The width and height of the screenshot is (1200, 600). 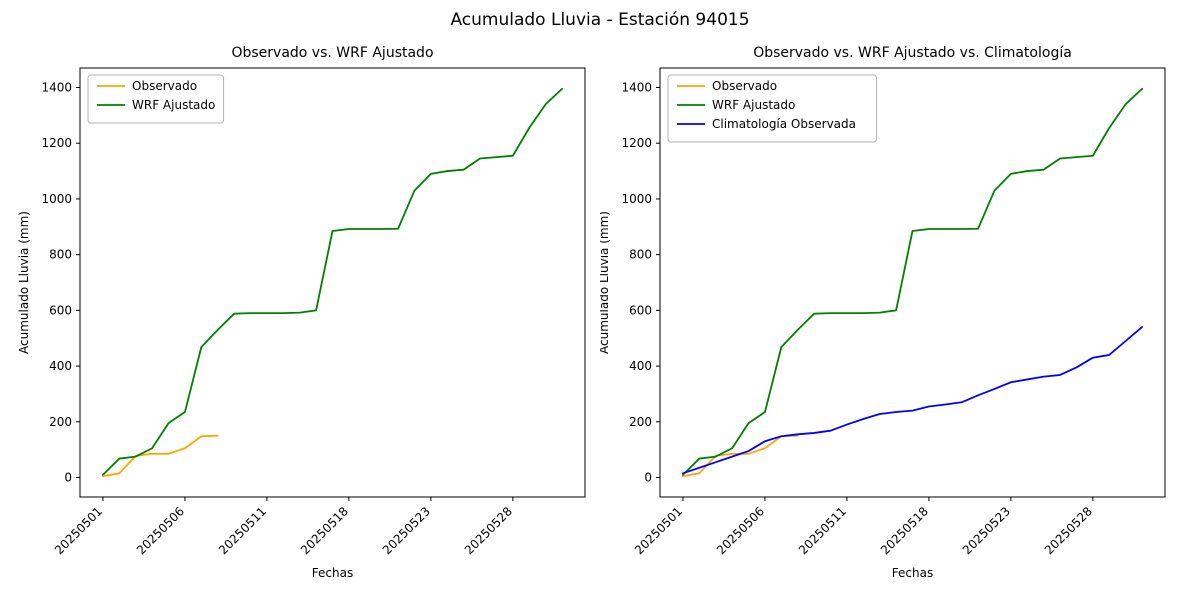 What do you see at coordinates (784, 124) in the screenshot?
I see `legend-label: Climatología Observada` at bounding box center [784, 124].